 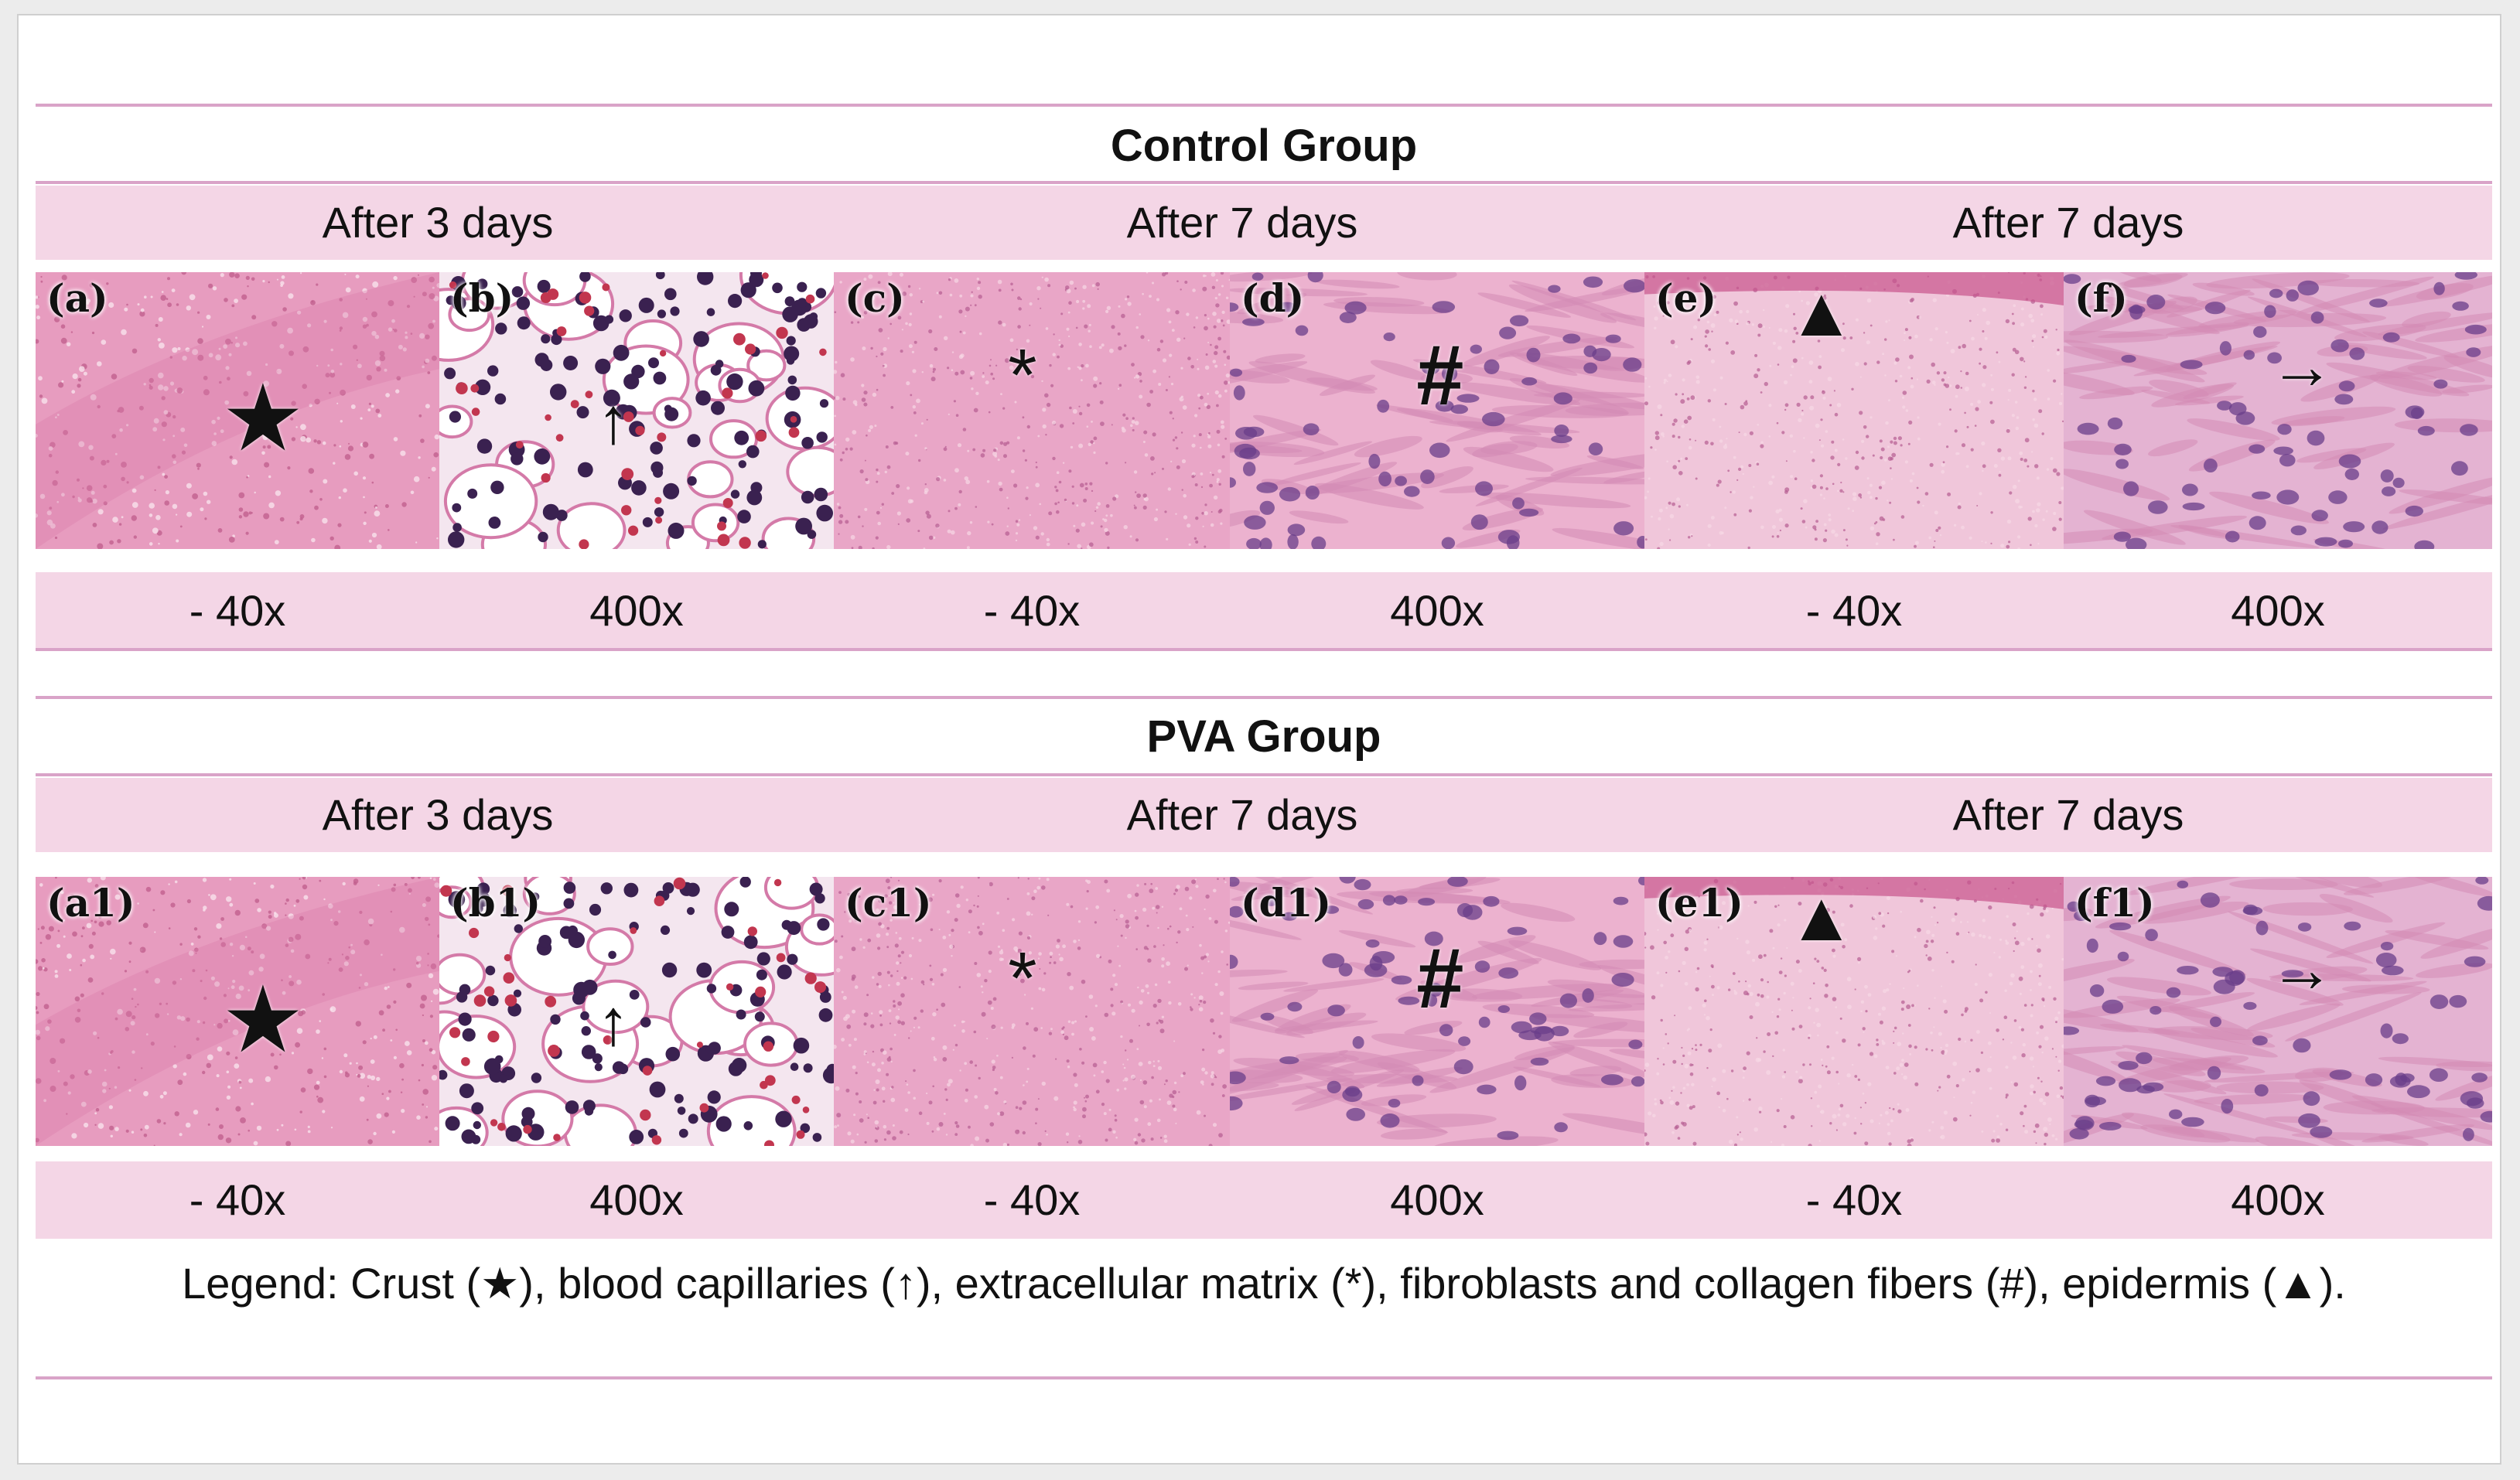 I want to click on micrograph-panel: (a1) ★, so click(x=238, y=1011).